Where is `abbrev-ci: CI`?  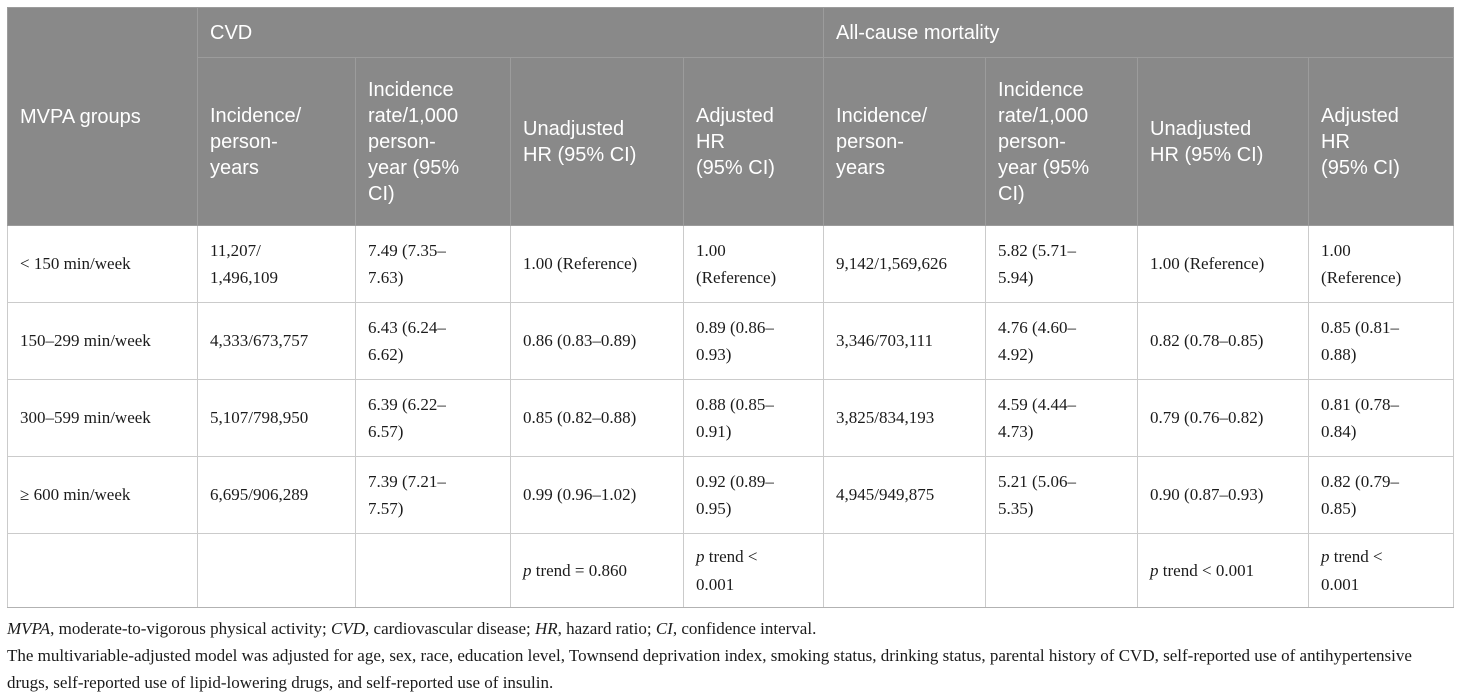 abbrev-ci: CI is located at coordinates (664, 628).